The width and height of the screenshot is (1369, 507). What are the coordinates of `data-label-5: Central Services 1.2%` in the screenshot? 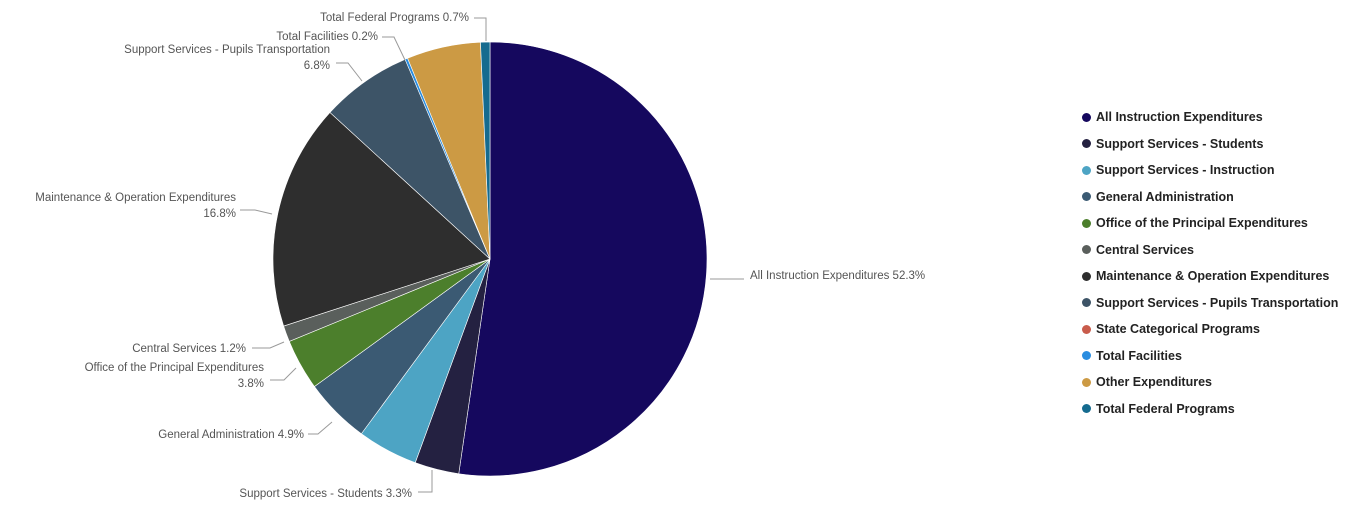 It's located at (189, 349).